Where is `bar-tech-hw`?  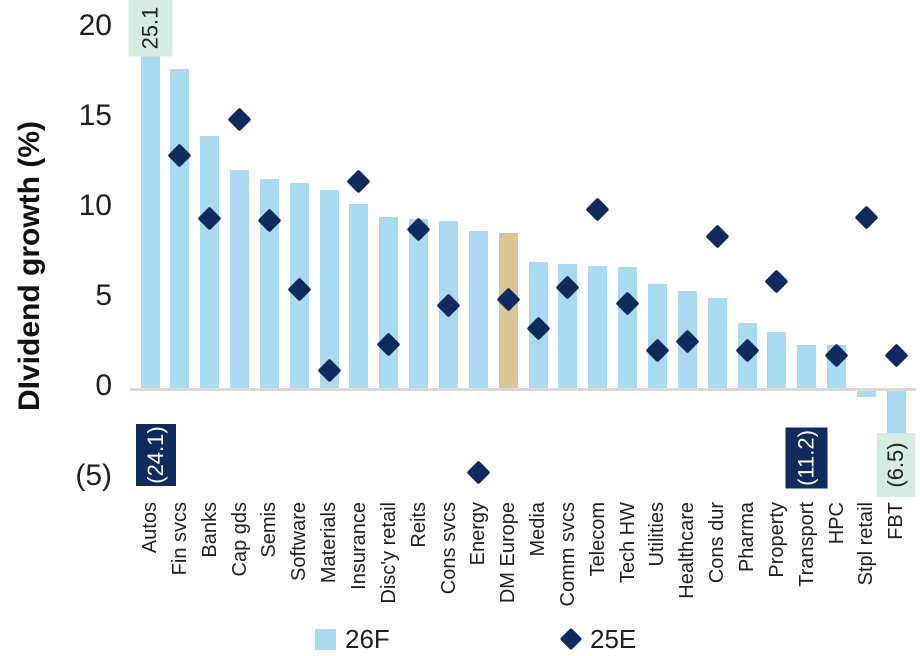 bar-tech-hw is located at coordinates (628, 327).